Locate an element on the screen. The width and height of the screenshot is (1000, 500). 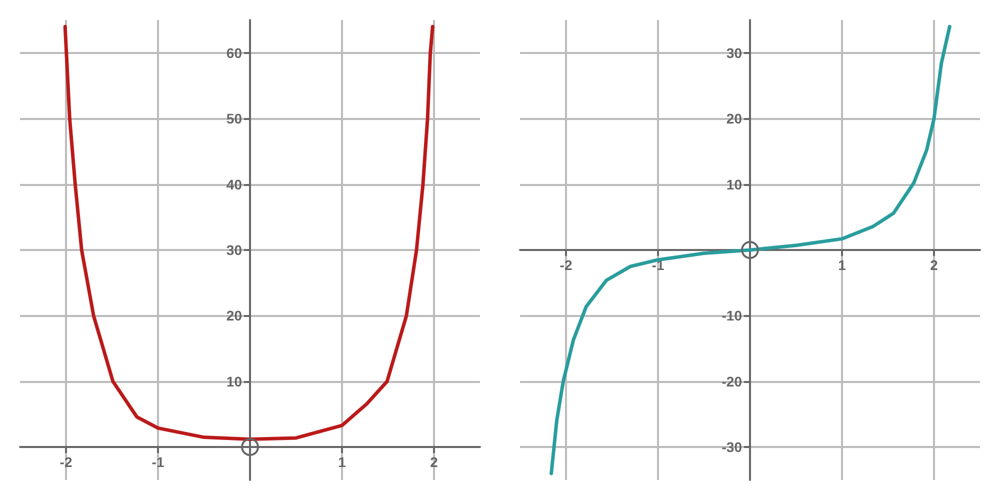
y-tick-label: 40 is located at coordinates (234, 184).